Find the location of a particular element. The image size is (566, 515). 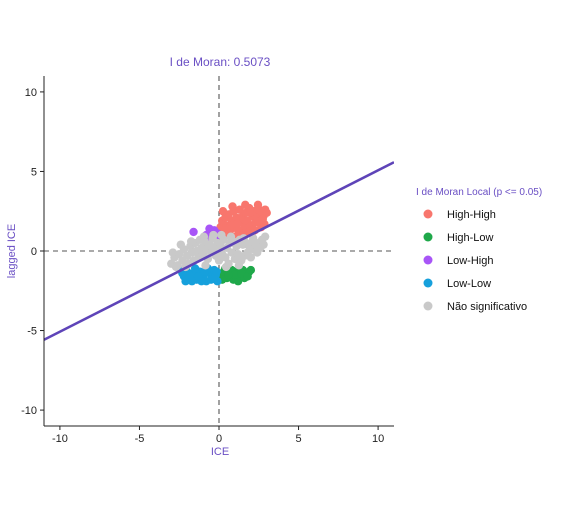

legend-title: I de Moran Local (p <= 0.05) is located at coordinates (479, 192).